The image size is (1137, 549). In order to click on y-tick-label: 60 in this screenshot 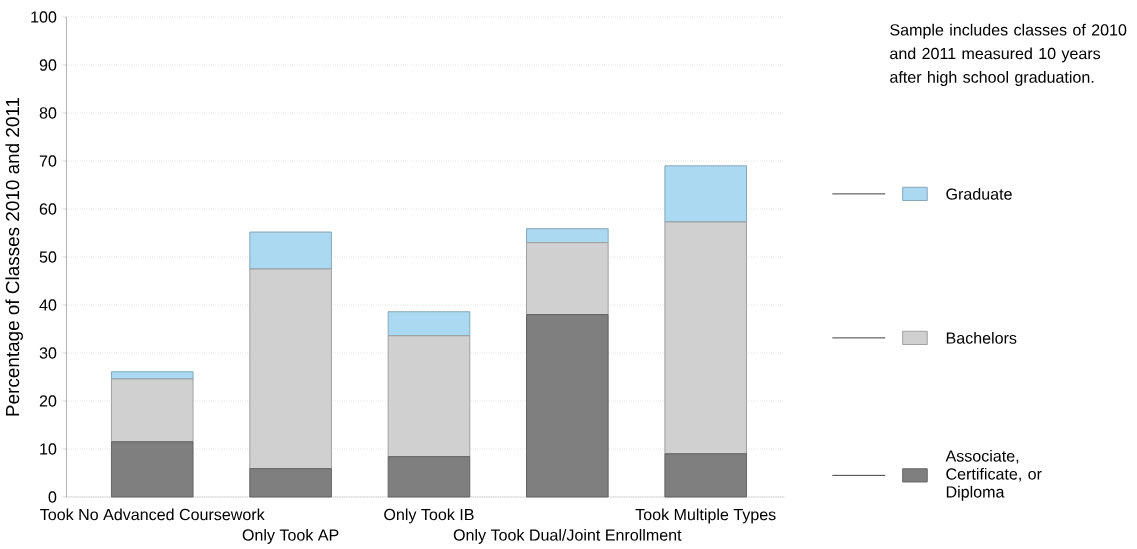, I will do `click(48, 209)`.